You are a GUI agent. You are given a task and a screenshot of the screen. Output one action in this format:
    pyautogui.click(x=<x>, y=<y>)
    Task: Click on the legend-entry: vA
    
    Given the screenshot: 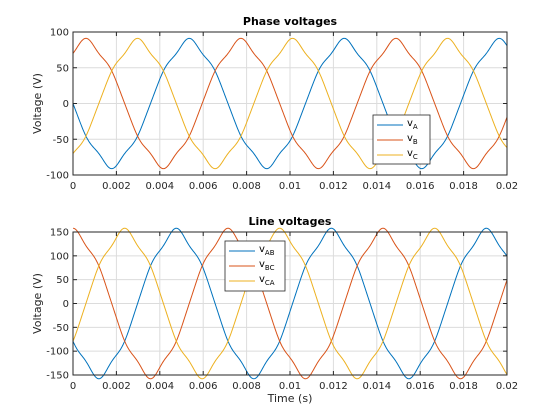 What is the action you would take?
    pyautogui.click(x=412, y=124)
    